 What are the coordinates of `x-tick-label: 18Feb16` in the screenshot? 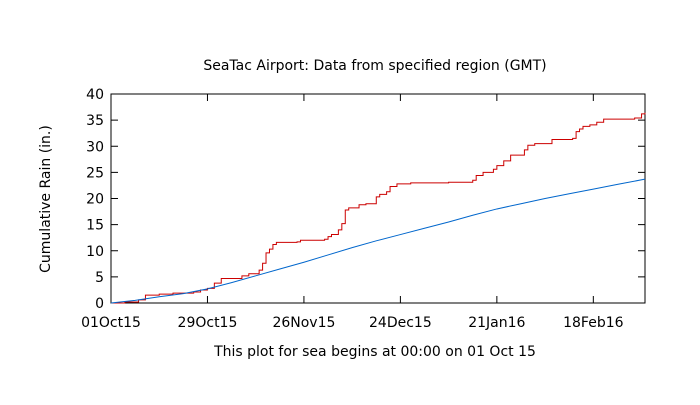 It's located at (593, 323).